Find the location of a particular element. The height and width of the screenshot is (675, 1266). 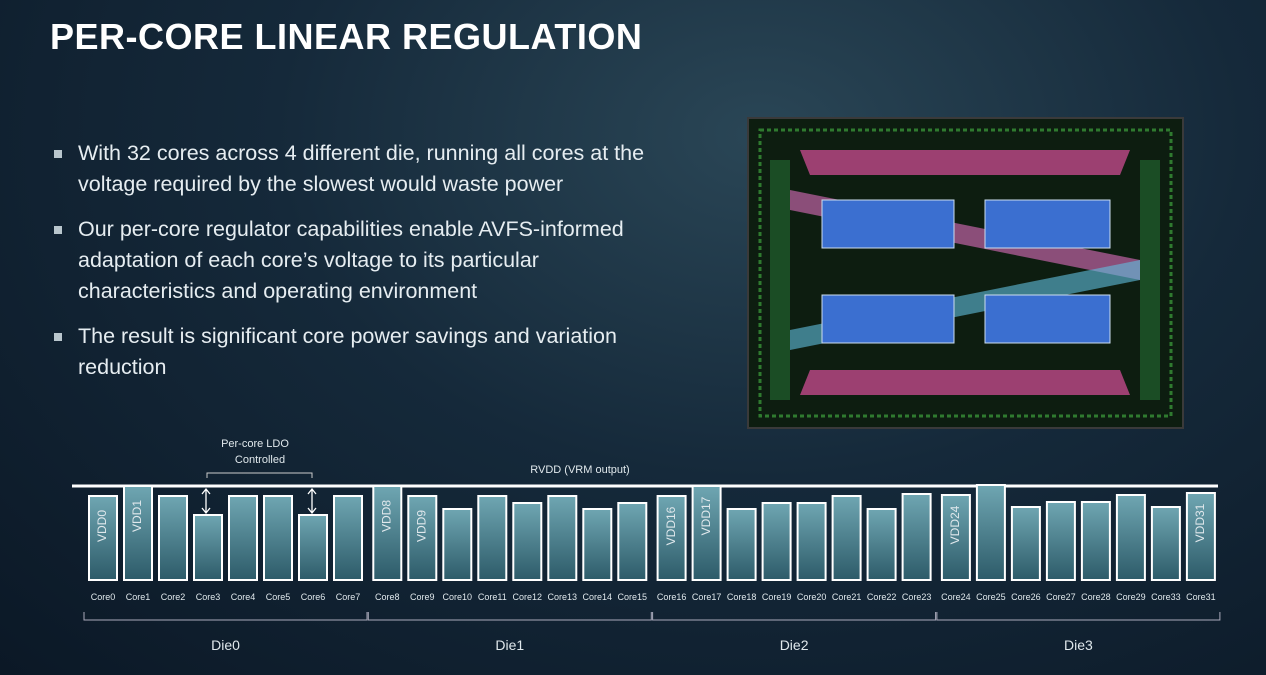

ldo-bracket is located at coordinates (259, 475).